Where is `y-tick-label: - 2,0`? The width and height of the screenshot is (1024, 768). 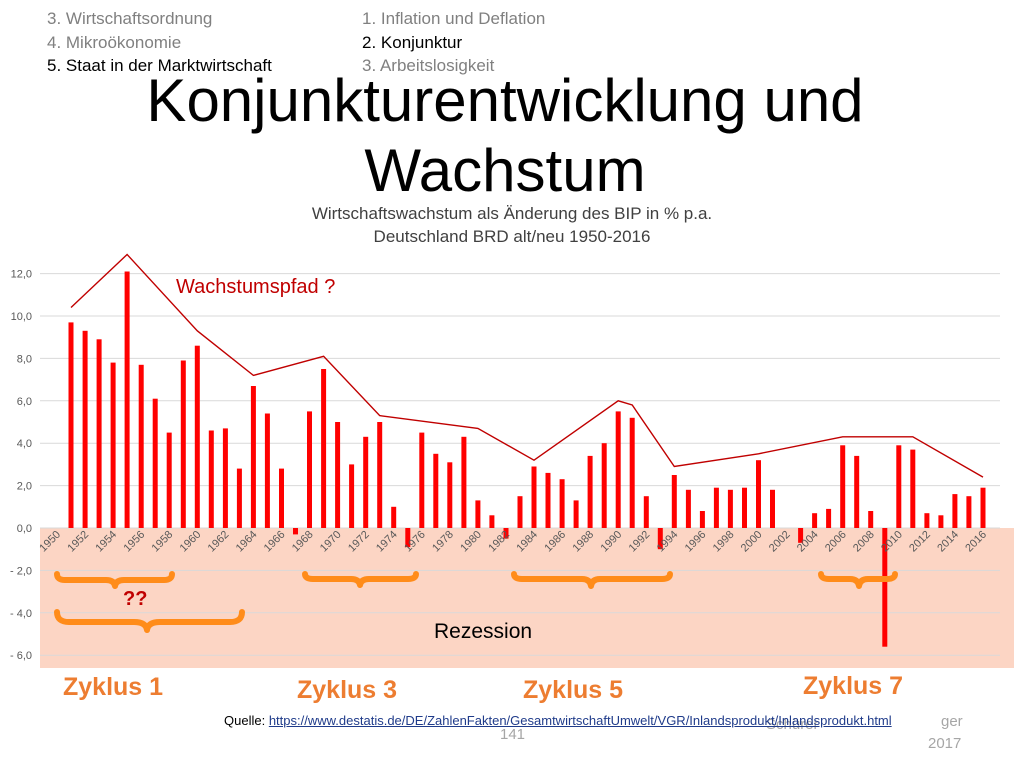
y-tick-label: - 2,0 is located at coordinates (21, 571).